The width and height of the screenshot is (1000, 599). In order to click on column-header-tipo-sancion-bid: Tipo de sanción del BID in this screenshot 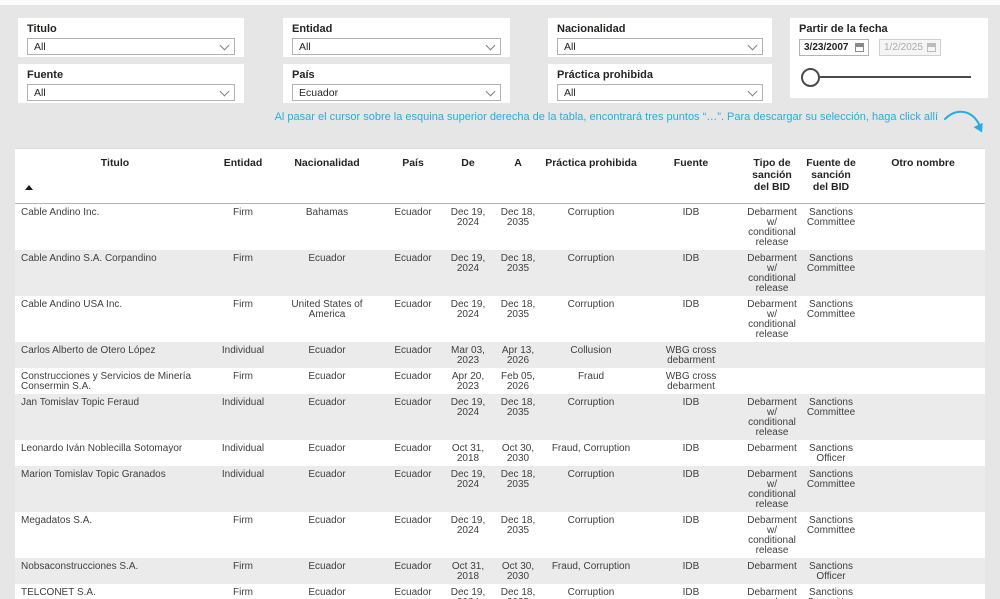, I will do `click(772, 176)`.